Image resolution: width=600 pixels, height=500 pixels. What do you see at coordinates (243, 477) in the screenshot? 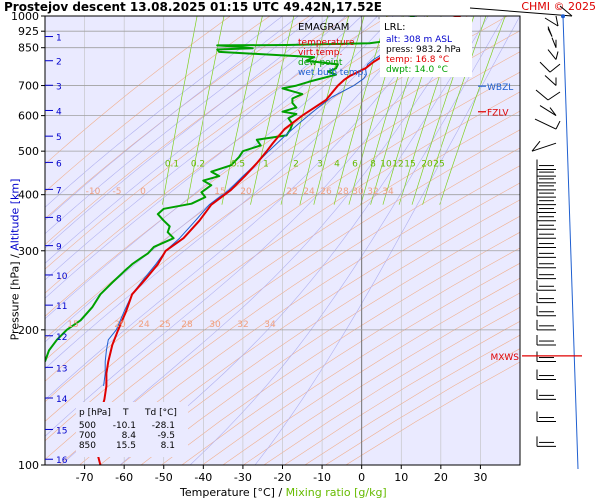
I see `temperature-tick-label: -30` at bounding box center [243, 477].